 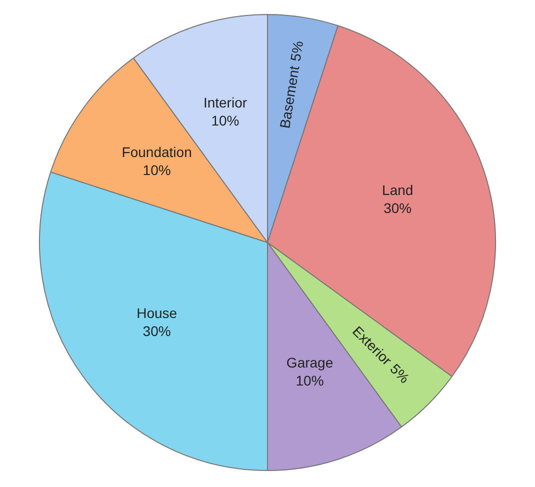 What do you see at coordinates (398, 190) in the screenshot?
I see `slice-label: Land` at bounding box center [398, 190].